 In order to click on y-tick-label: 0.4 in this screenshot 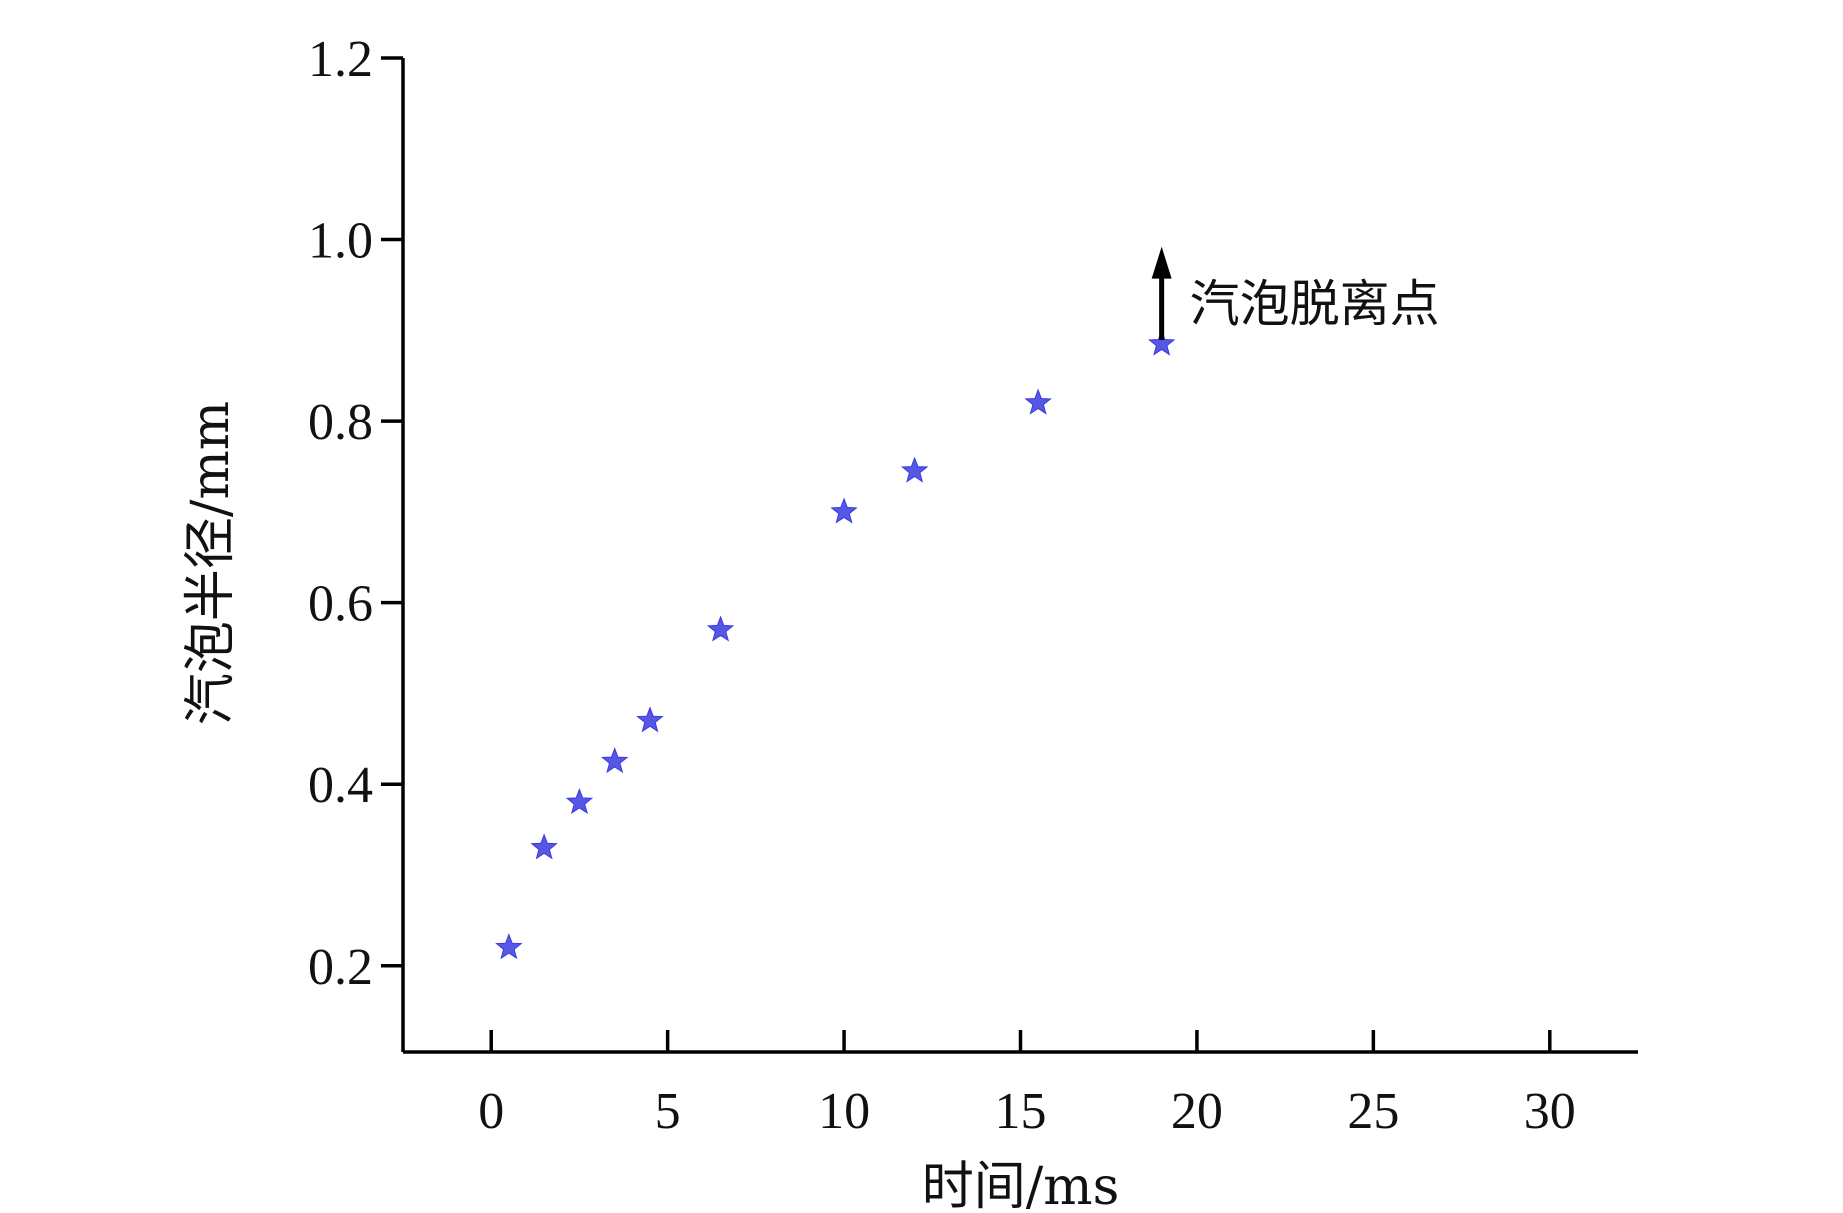, I will do `click(340, 785)`.